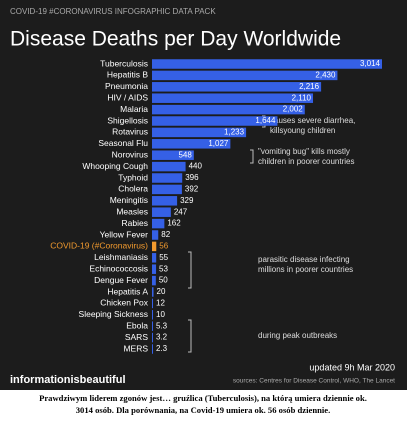 This screenshot has width=407, height=426. Describe the element at coordinates (165, 234) in the screenshot. I see `value-label: 82` at that location.